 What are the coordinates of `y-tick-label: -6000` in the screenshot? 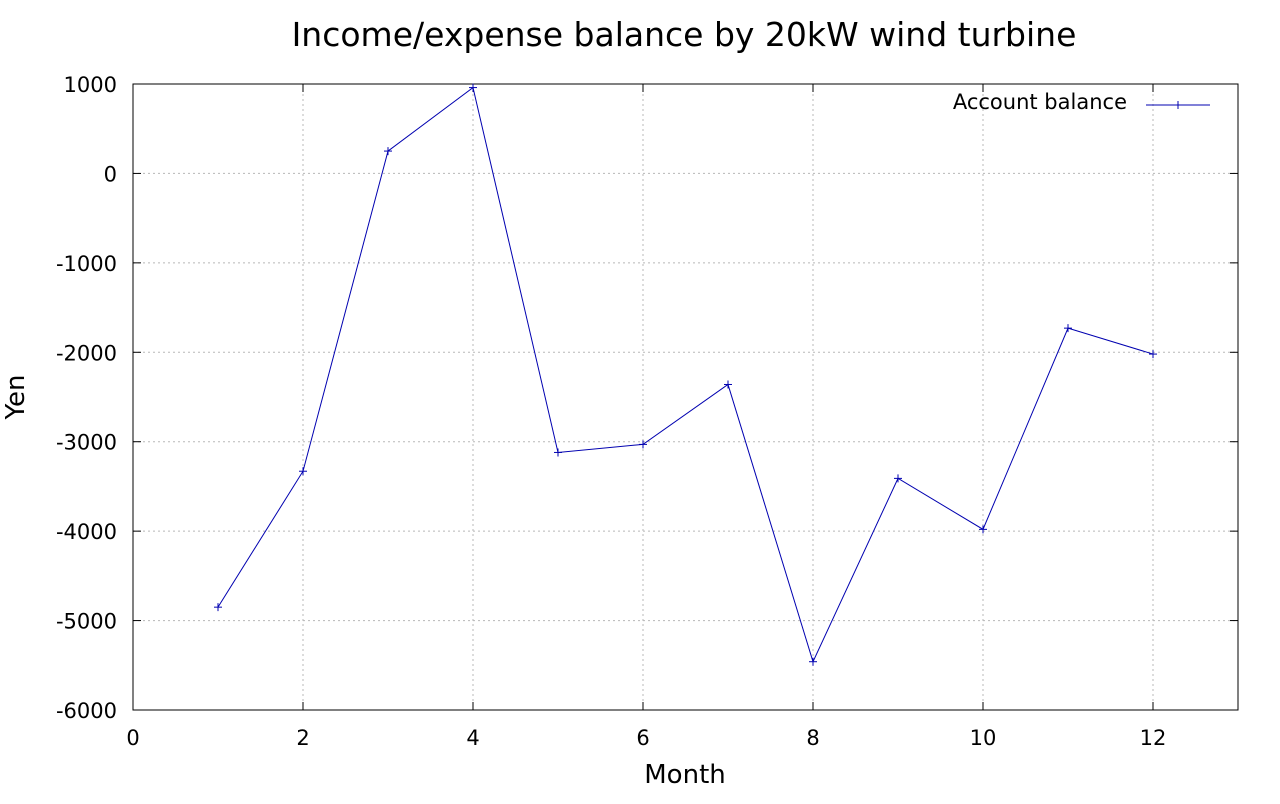 It's located at (86, 711).